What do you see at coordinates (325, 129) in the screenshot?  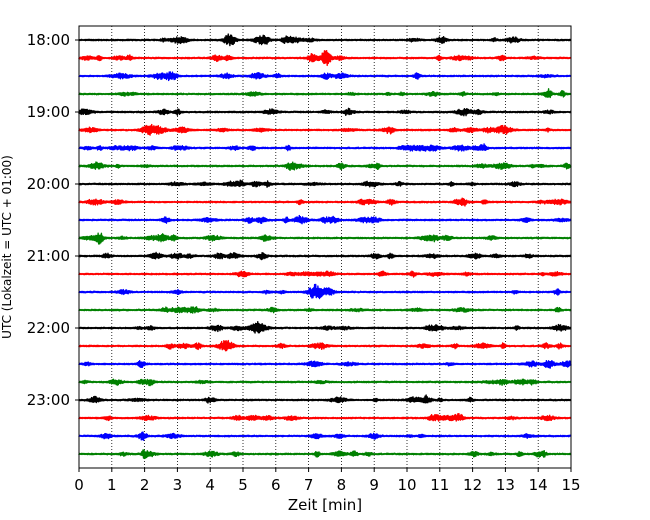 I see `seismic-trace-1915` at bounding box center [325, 129].